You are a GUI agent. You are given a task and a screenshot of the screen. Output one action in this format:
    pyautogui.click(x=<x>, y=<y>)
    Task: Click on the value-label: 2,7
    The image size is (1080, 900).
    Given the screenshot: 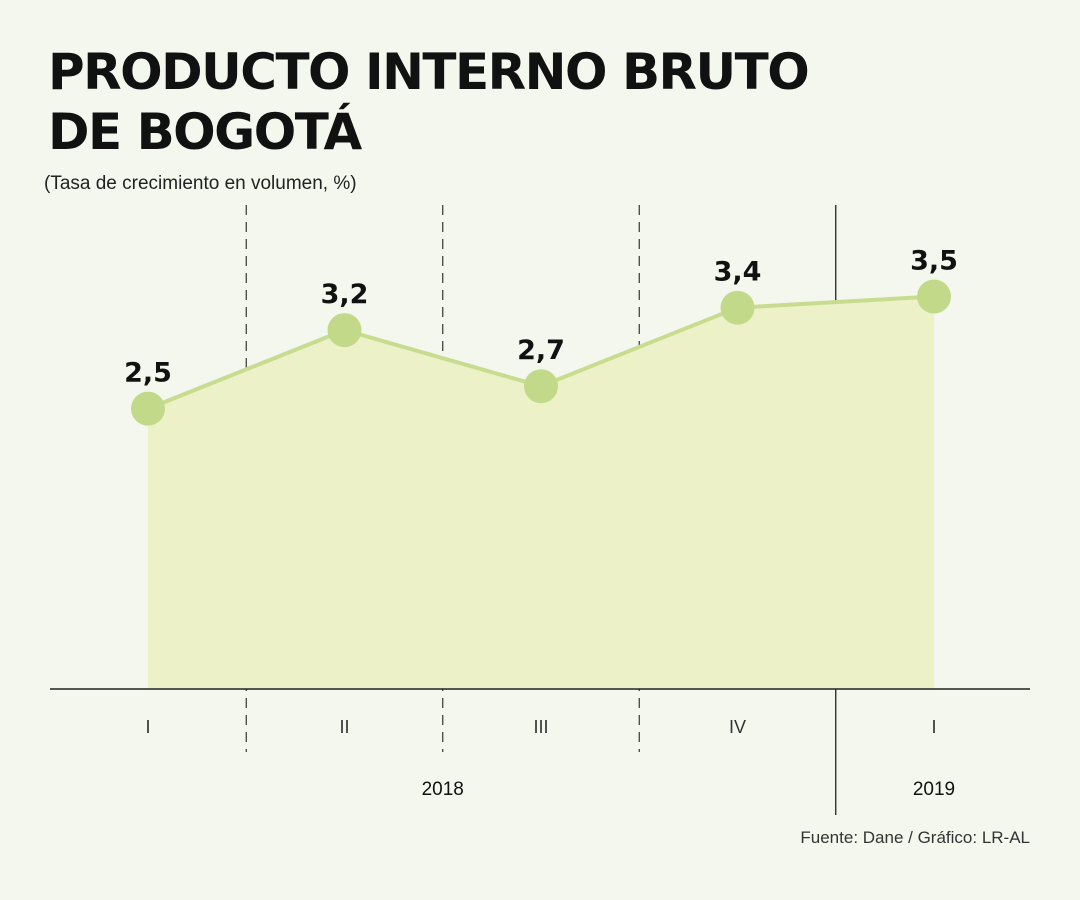 What is the action you would take?
    pyautogui.click(x=541, y=350)
    